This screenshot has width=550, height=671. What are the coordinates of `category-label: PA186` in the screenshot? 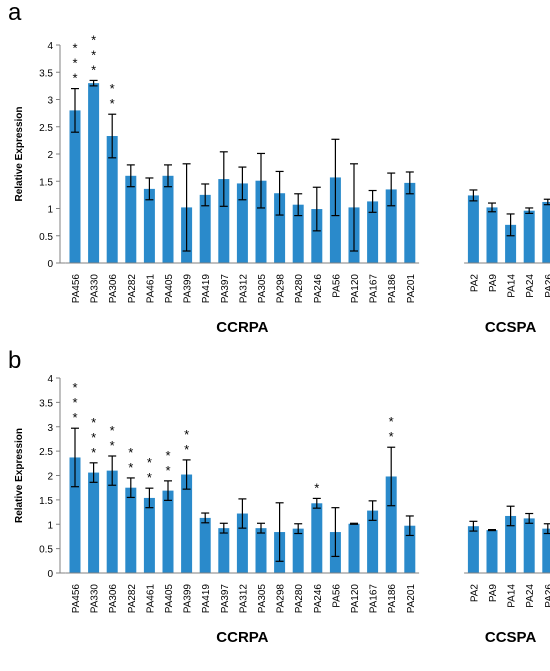 It's located at (392, 289).